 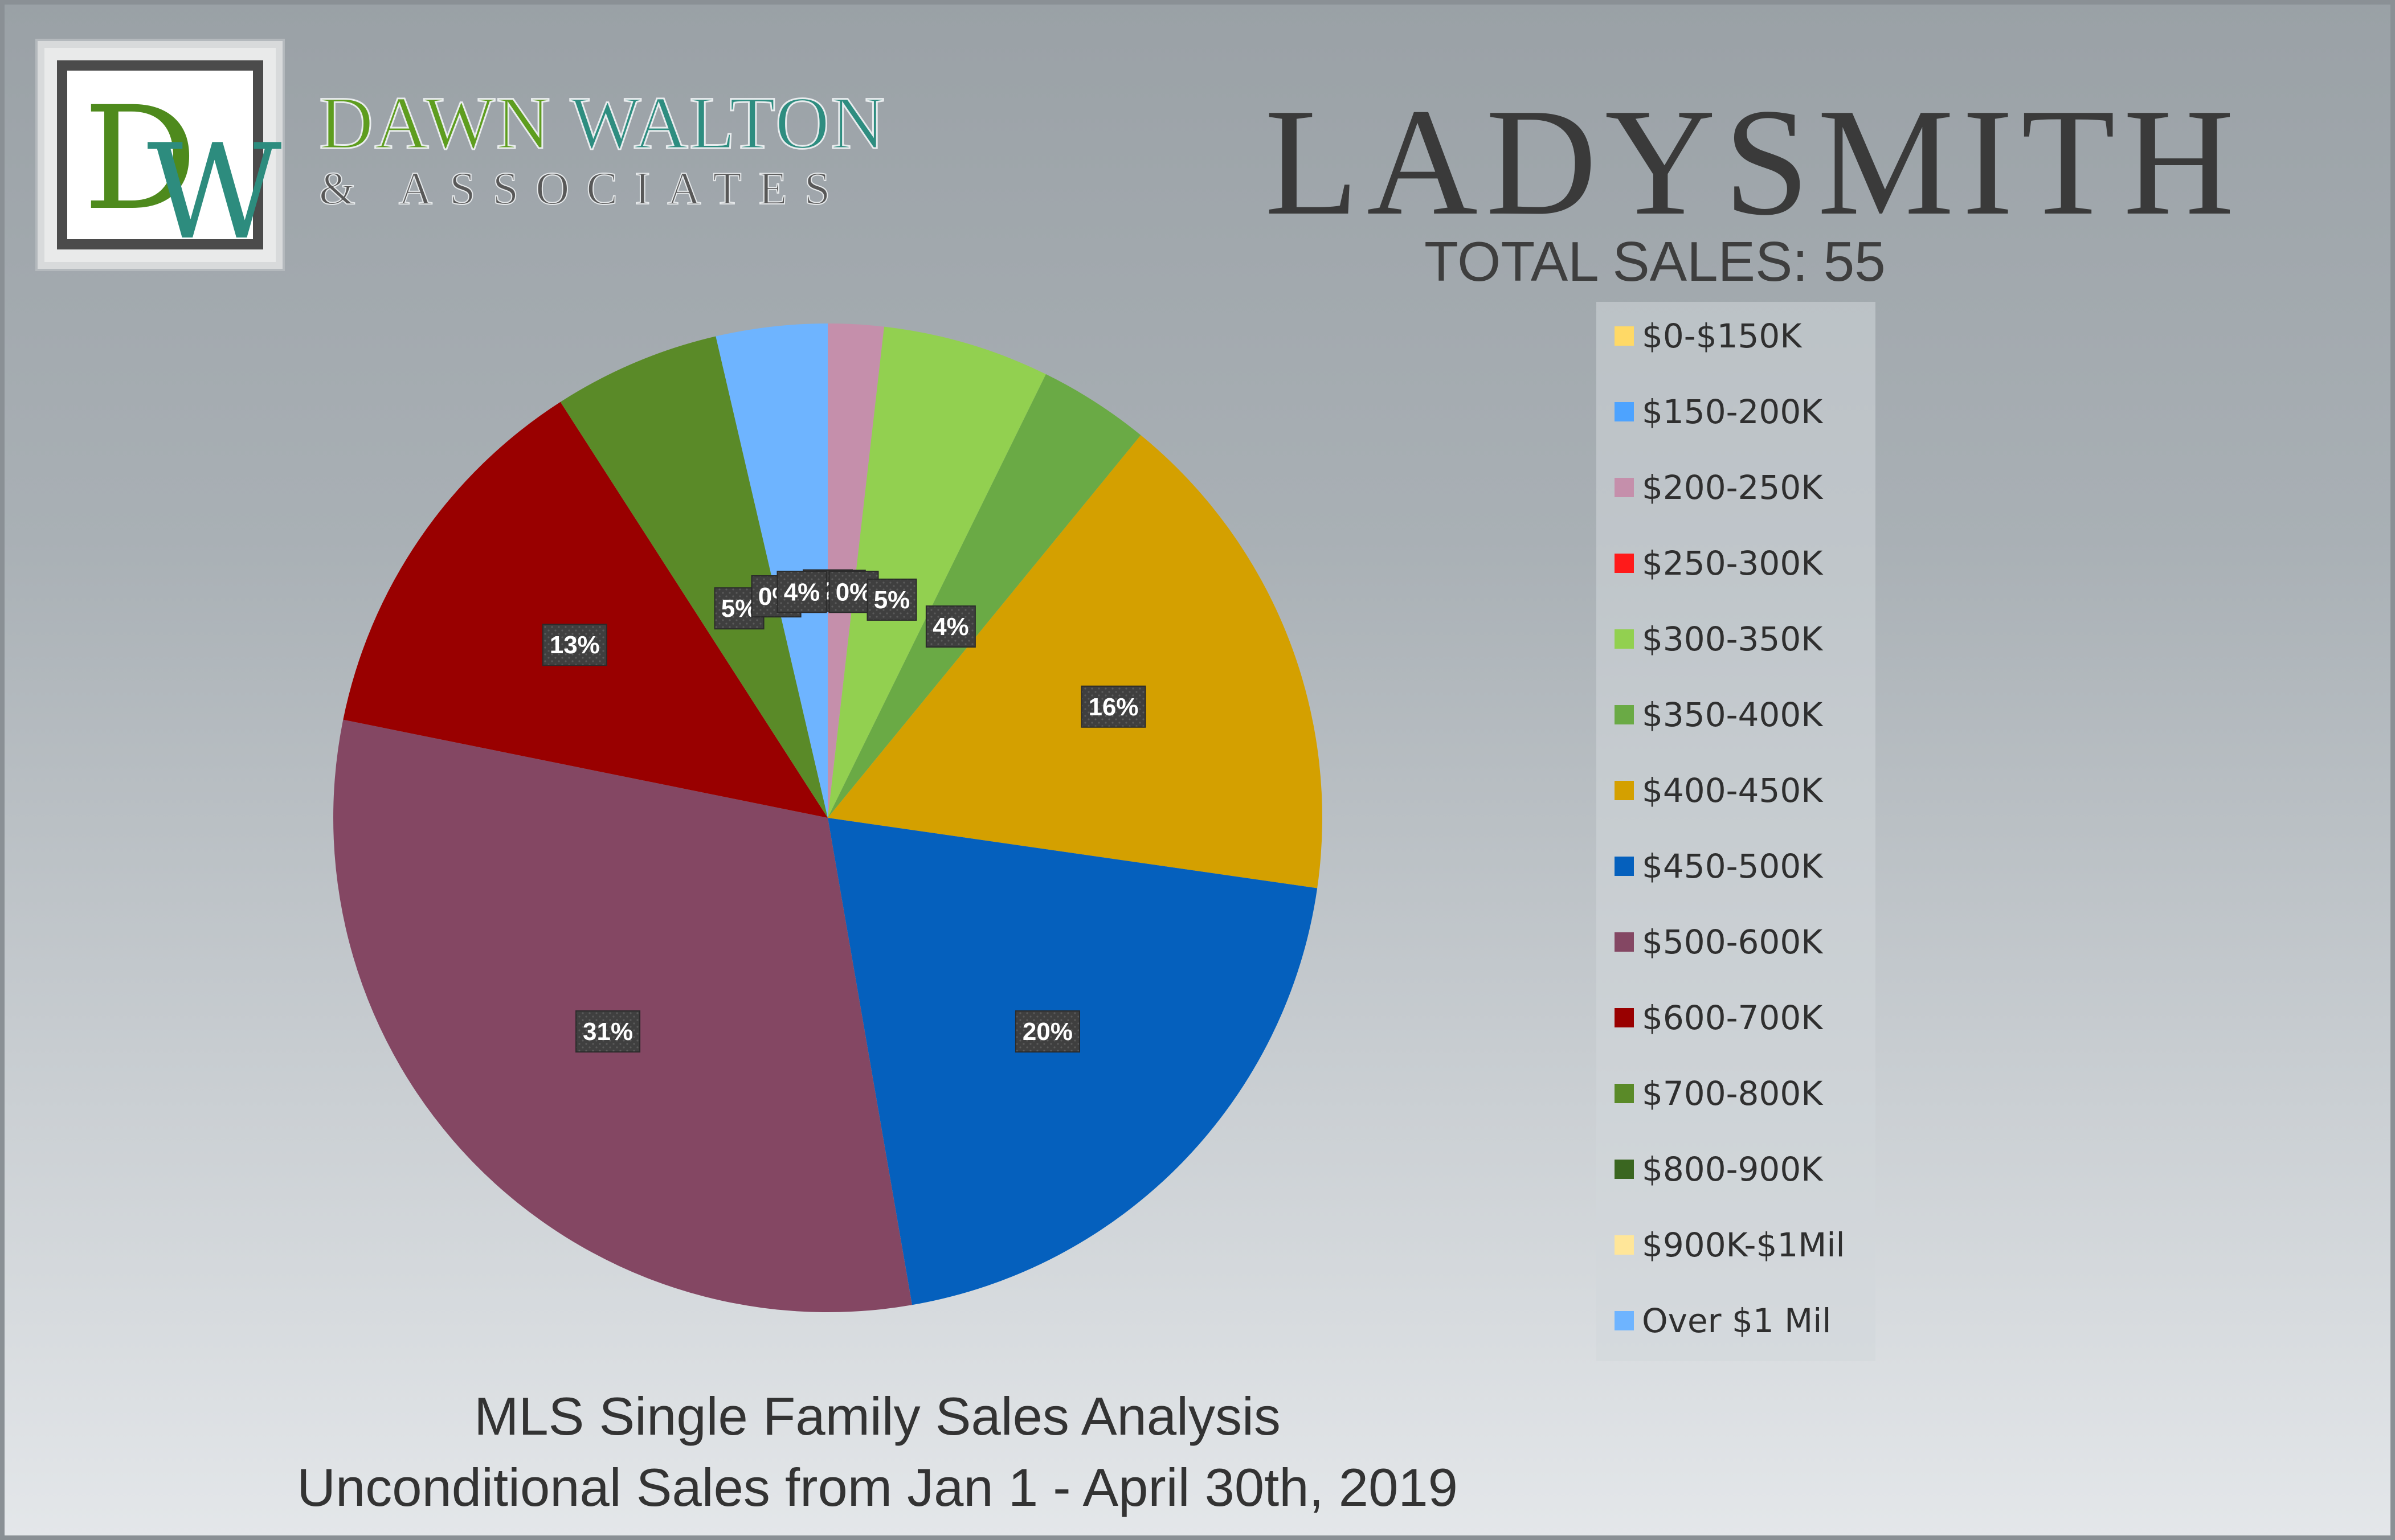 What do you see at coordinates (1732, 411) in the screenshot?
I see `legend-label: $150-200K` at bounding box center [1732, 411].